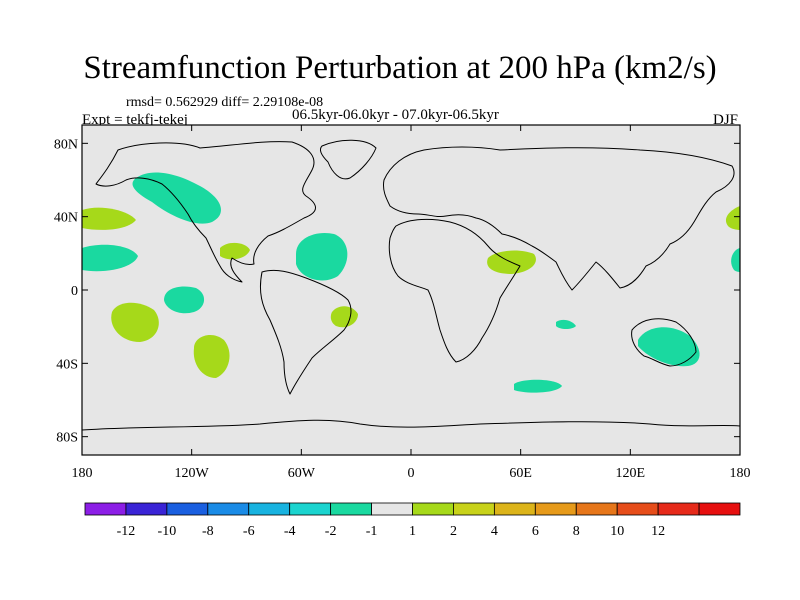 The image size is (800, 600). What do you see at coordinates (412, 531) in the screenshot?
I see `colorbar-label: 1` at bounding box center [412, 531].